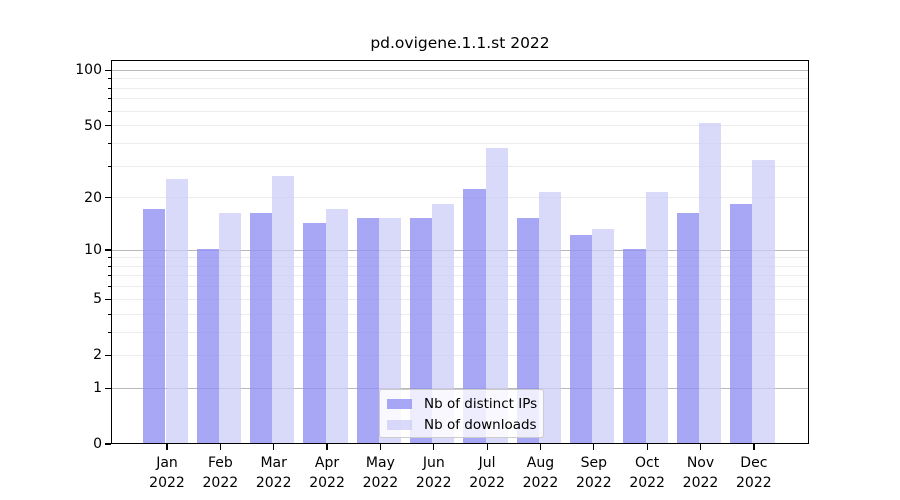 The image size is (900, 500). What do you see at coordinates (593, 473) in the screenshot?
I see `x-tick-label: Sep 2022` at bounding box center [593, 473].